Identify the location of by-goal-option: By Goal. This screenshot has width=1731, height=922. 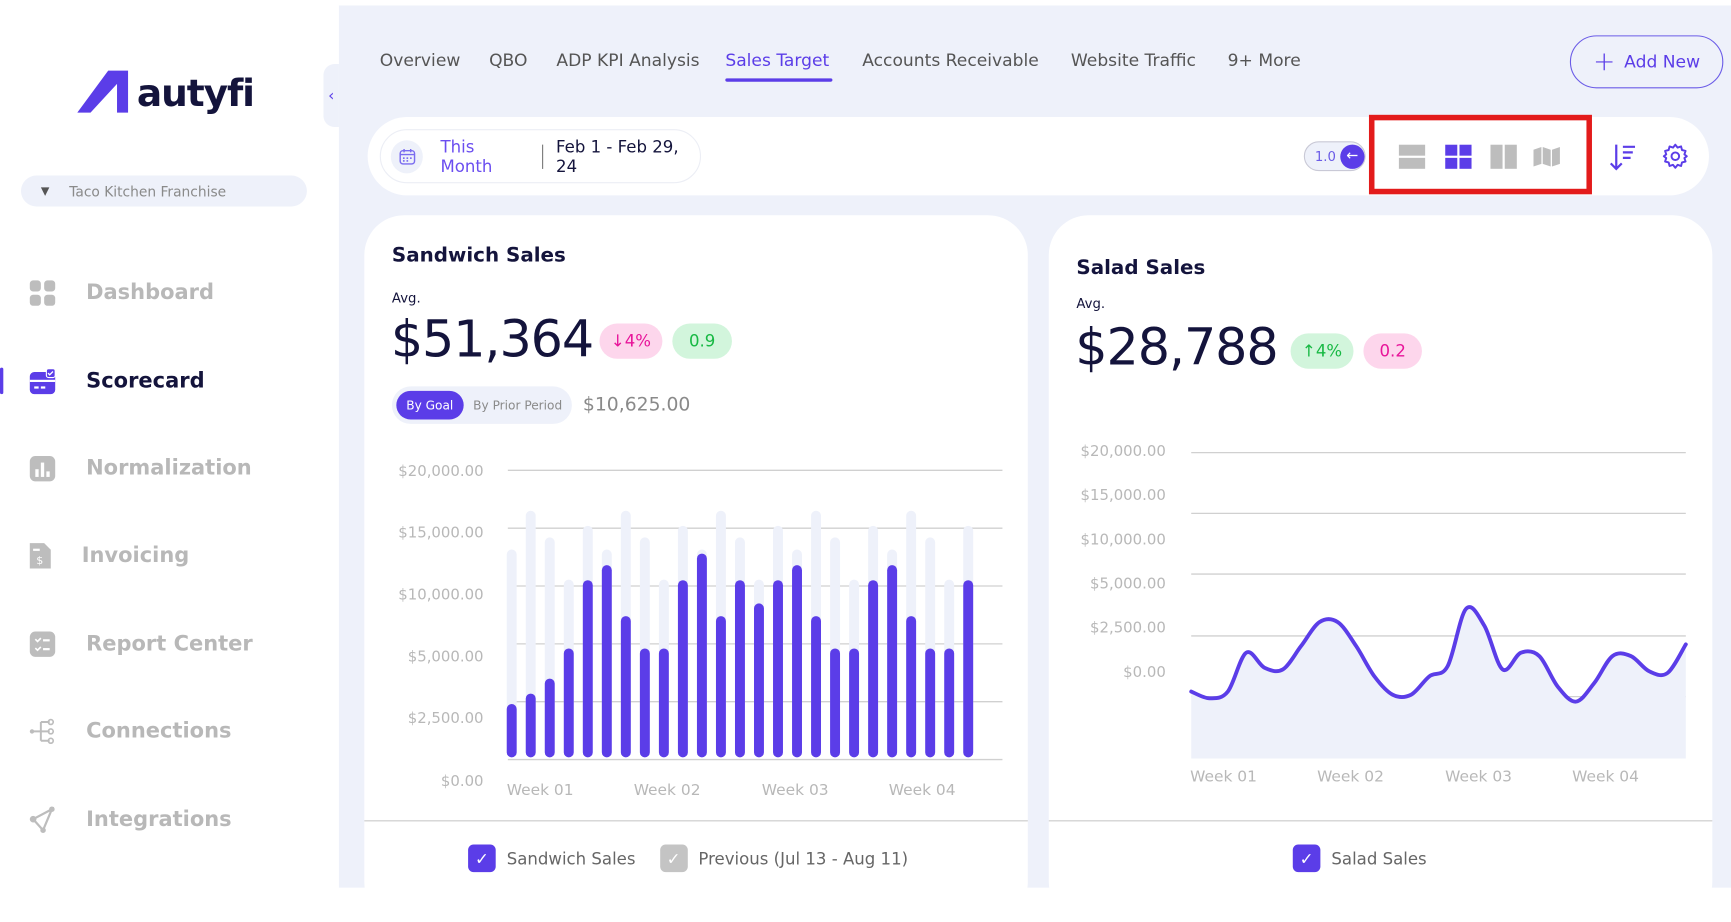
(429, 405).